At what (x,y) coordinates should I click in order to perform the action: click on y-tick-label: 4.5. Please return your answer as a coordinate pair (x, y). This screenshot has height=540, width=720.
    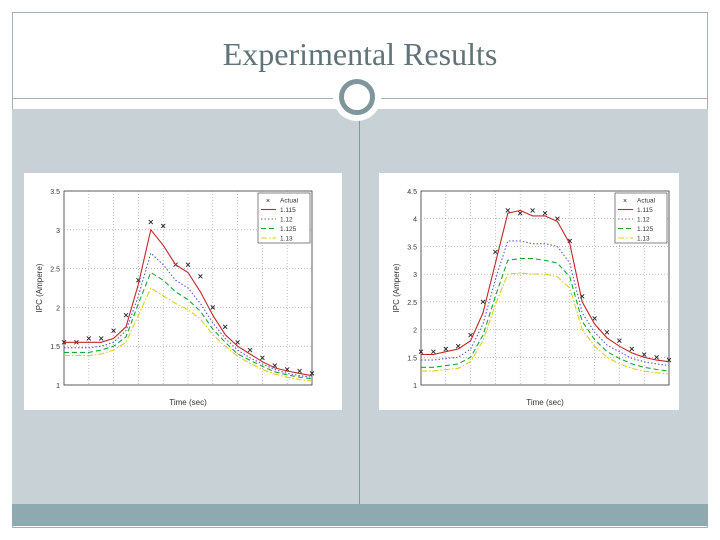
    Looking at the image, I should click on (412, 192).